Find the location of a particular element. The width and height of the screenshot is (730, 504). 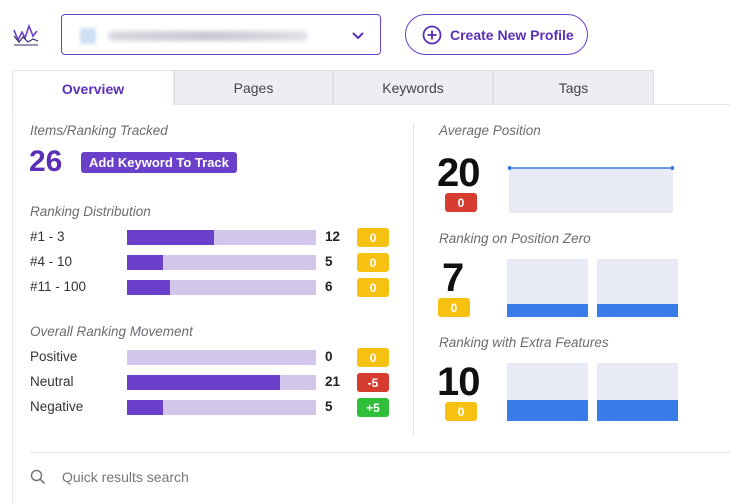

plus-circle-icon is located at coordinates (432, 34).